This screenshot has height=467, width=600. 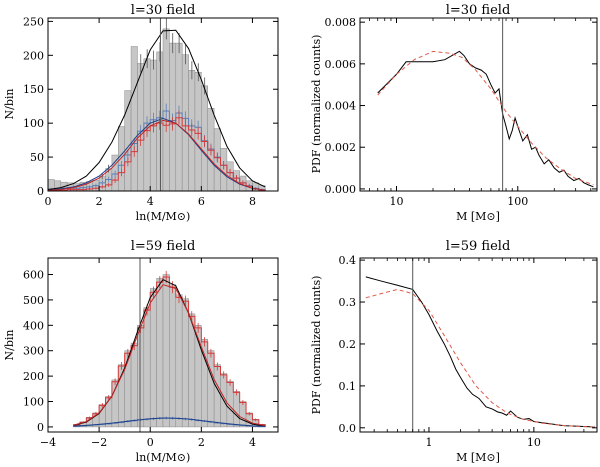 I want to click on x-tick-label: 100, so click(x=517, y=201).